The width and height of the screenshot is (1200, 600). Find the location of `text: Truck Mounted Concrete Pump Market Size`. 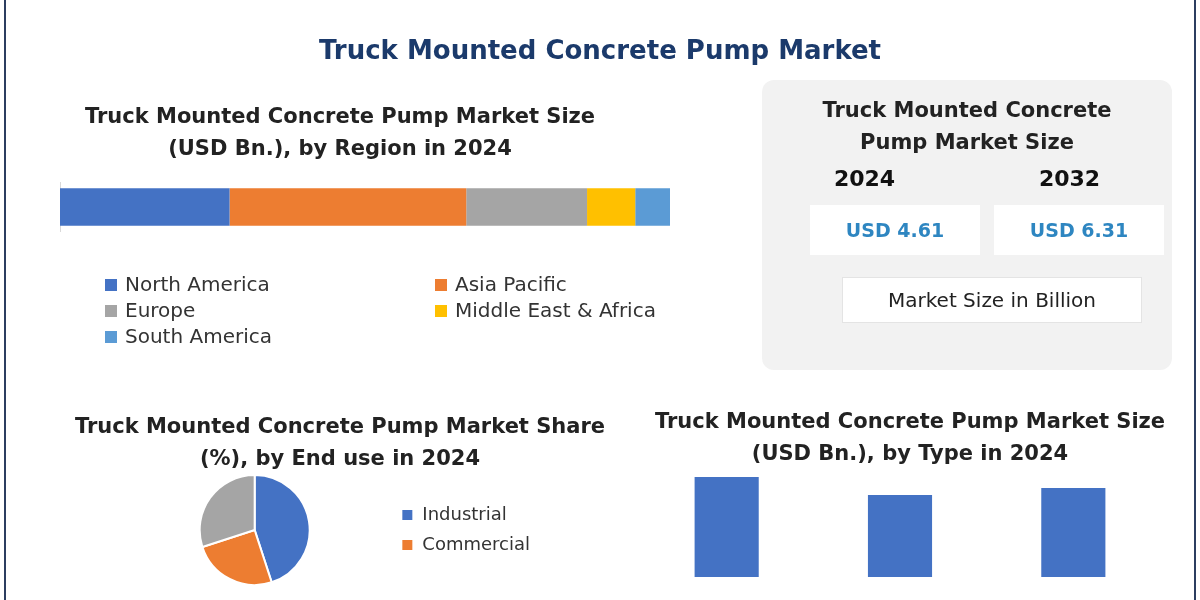

text: Truck Mounted Concrete Pump Market Size is located at coordinates (967, 126).